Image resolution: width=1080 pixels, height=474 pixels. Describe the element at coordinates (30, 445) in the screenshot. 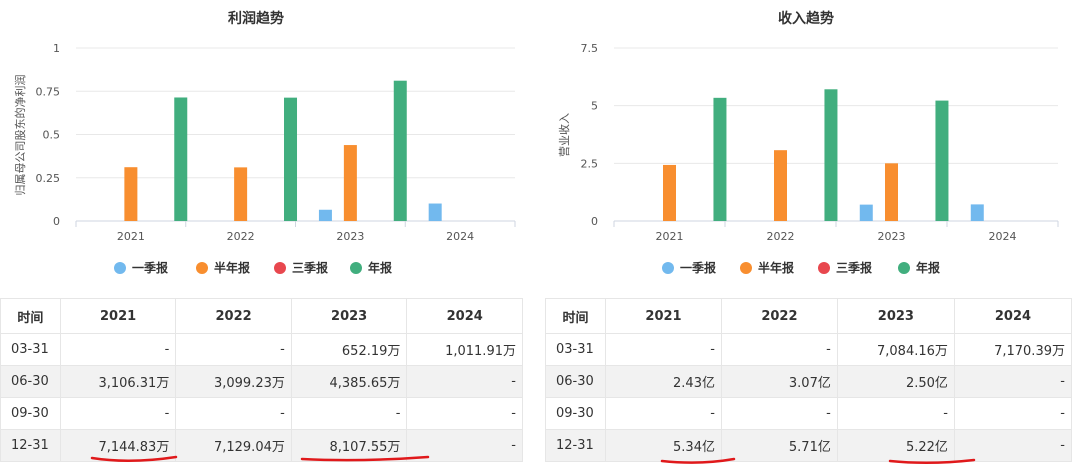

I see `table-cell: 12-31` at that location.